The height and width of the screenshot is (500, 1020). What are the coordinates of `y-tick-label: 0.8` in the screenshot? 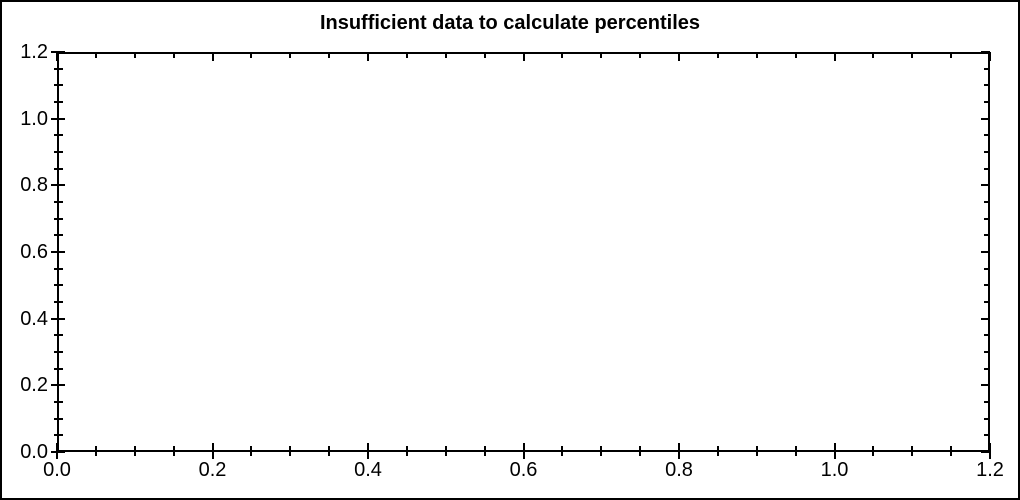 It's located at (34, 185).